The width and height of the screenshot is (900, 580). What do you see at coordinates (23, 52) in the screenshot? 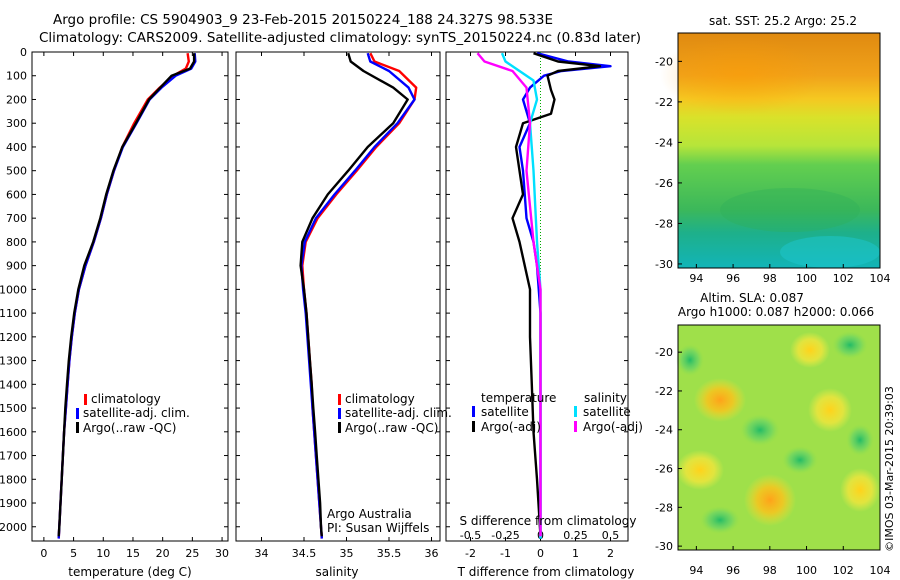
I see `depth-tick-label: 0` at bounding box center [23, 52].